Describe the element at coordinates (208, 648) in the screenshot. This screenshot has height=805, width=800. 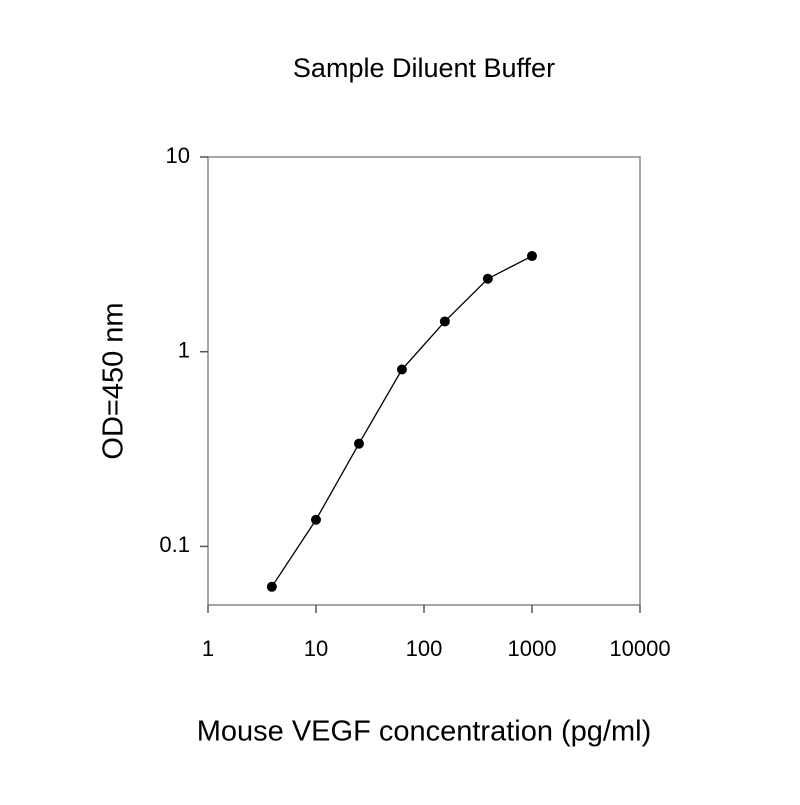
I see `x-tick-label: 1` at that location.